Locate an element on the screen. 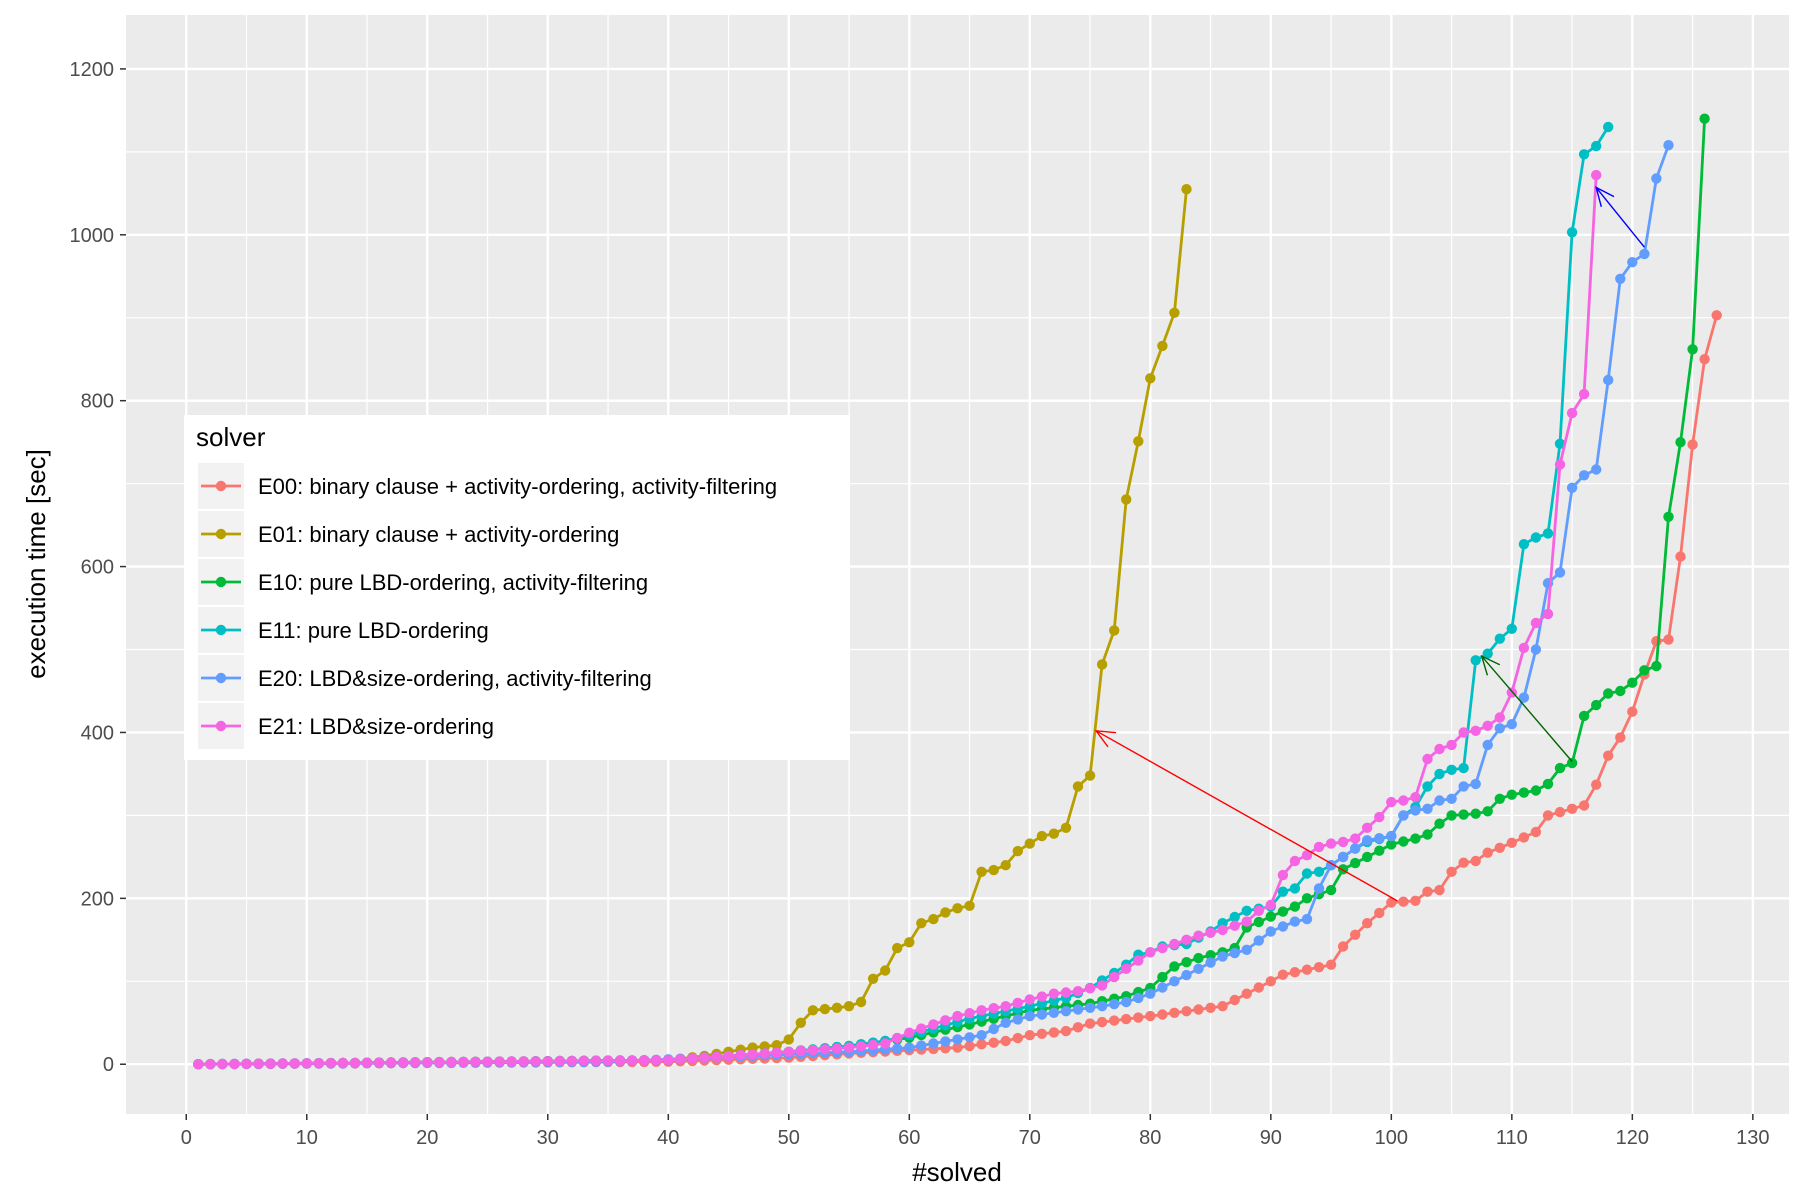  annotation-arrowhead is located at coordinates (1605, 197).